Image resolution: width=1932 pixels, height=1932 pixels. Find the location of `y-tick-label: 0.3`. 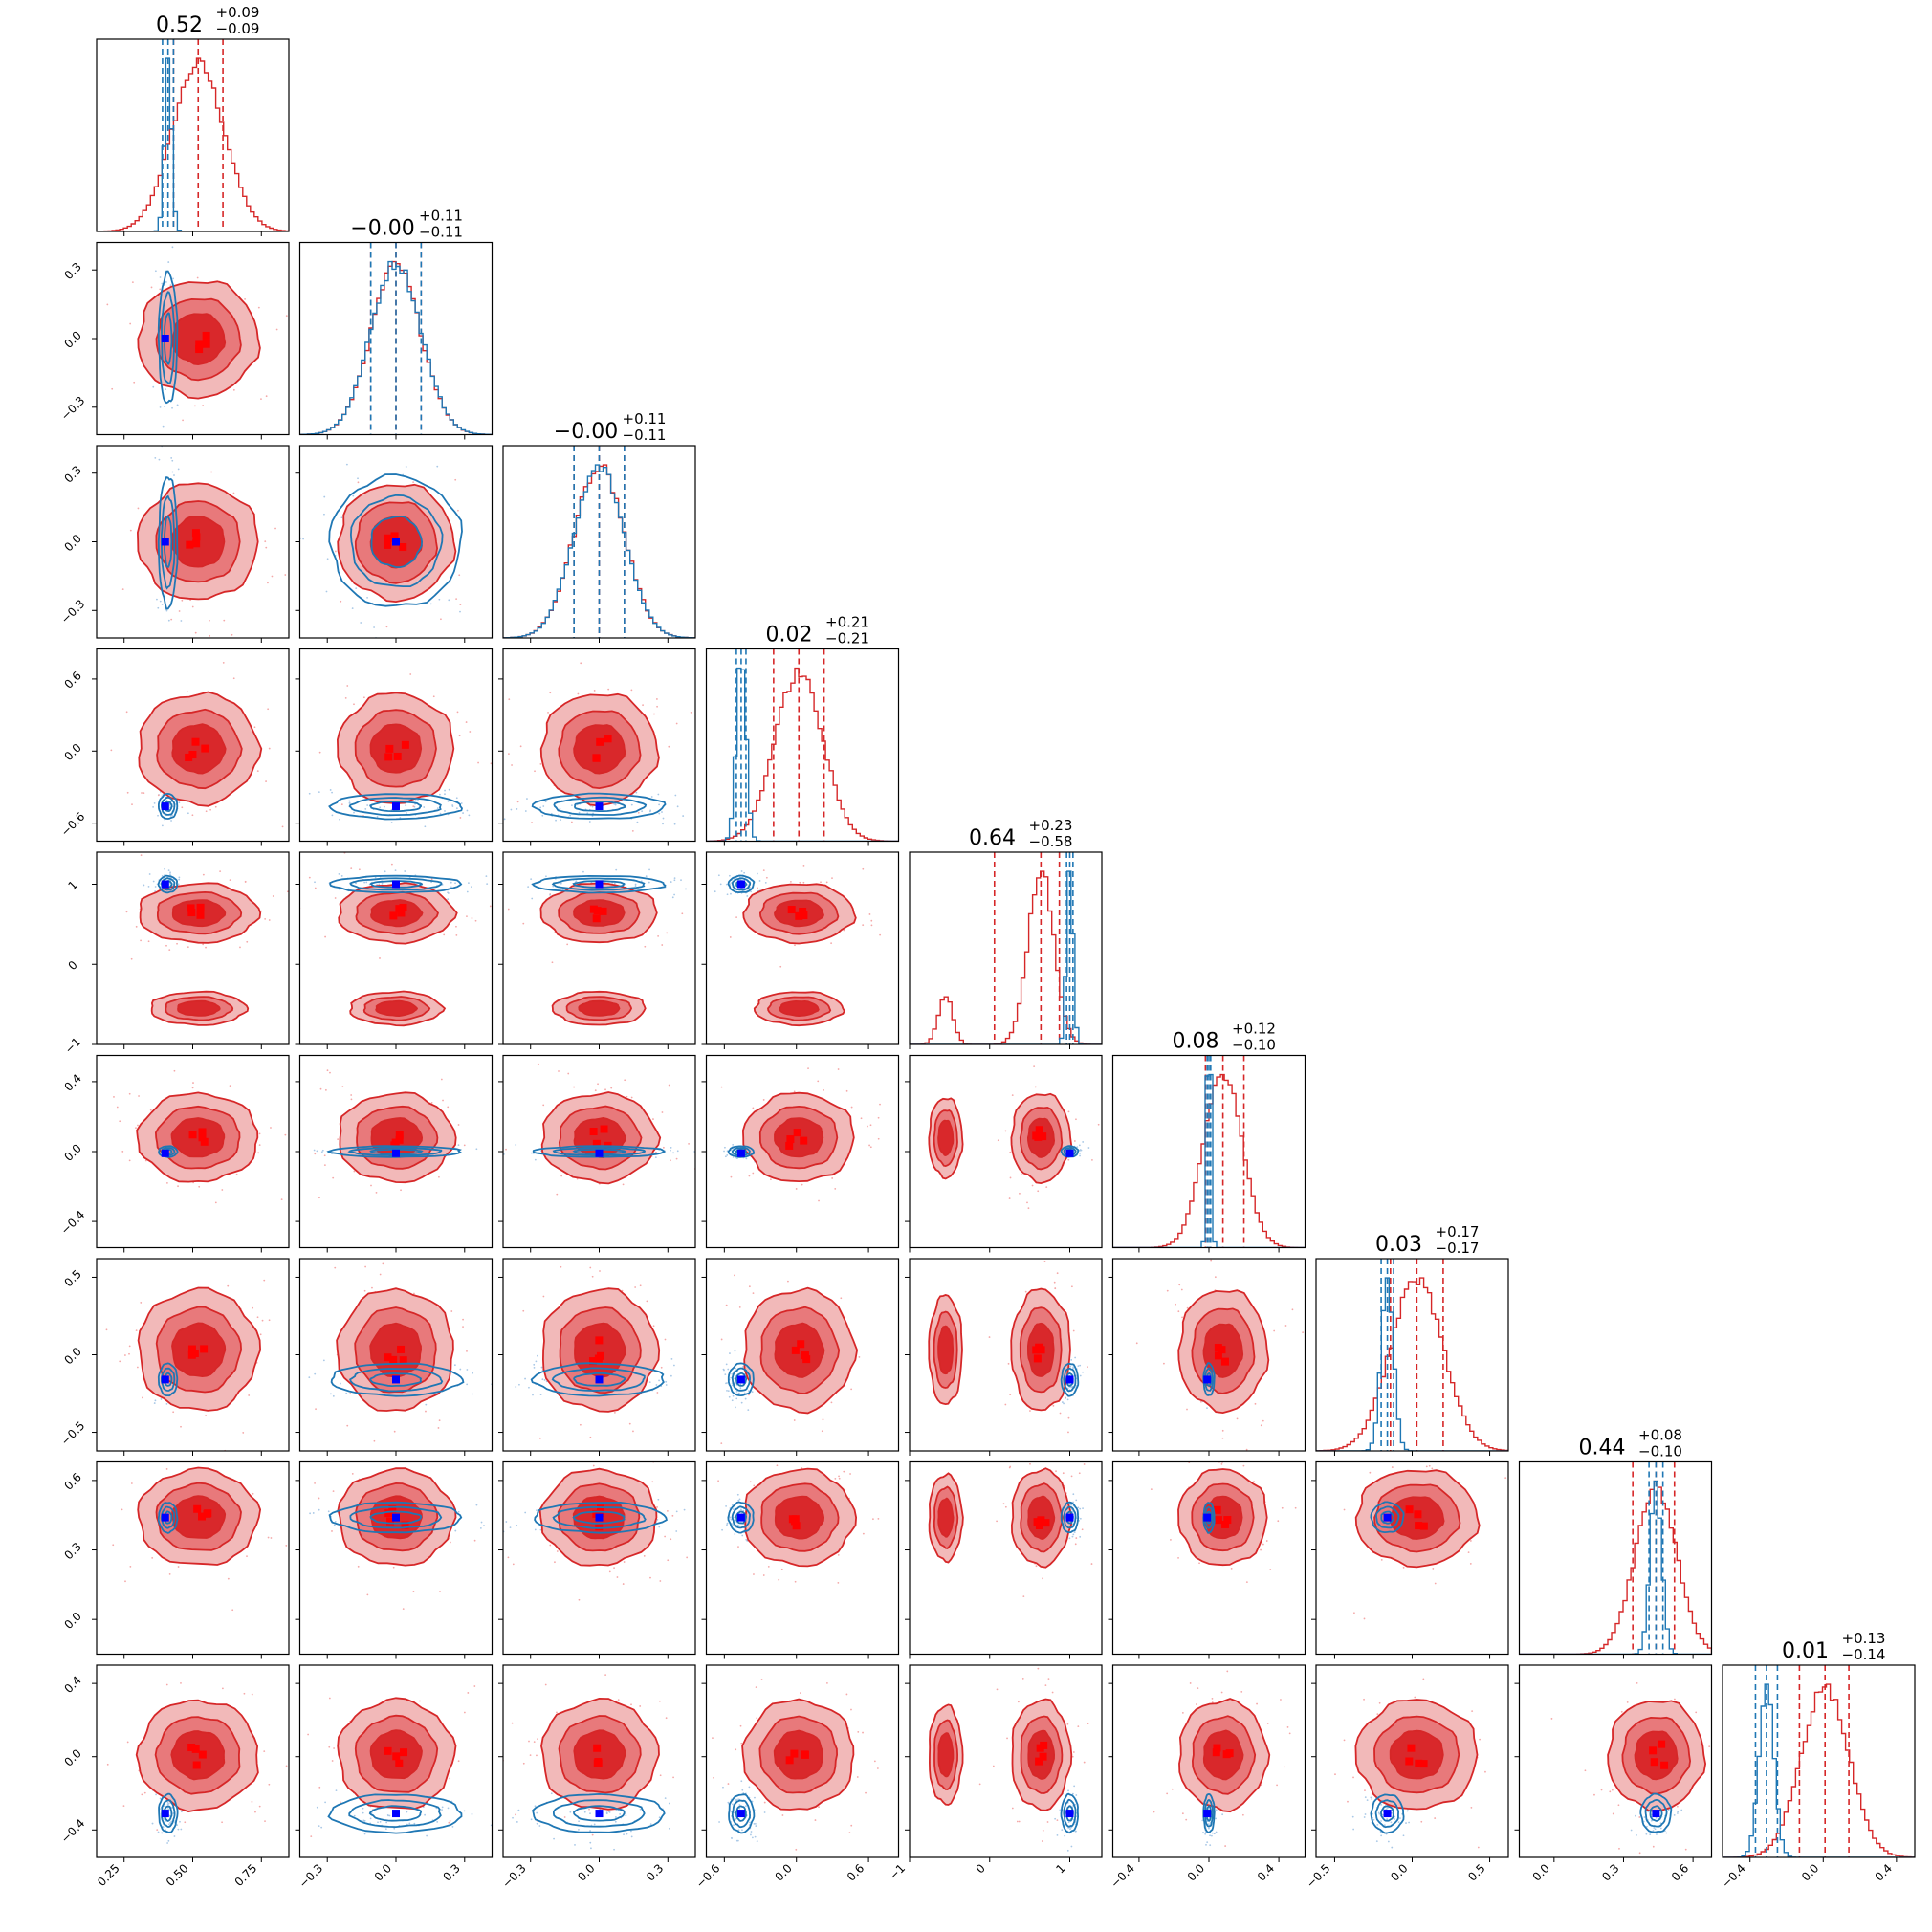

y-tick-label: 0.3 is located at coordinates (72, 1551).